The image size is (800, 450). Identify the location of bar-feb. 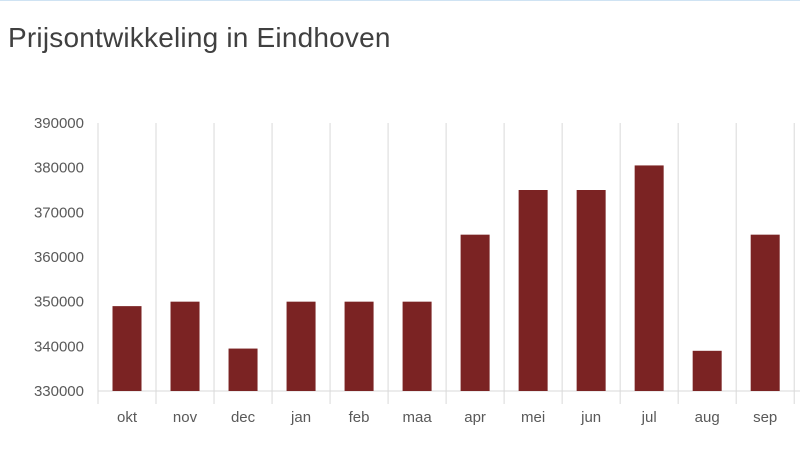
(359, 346).